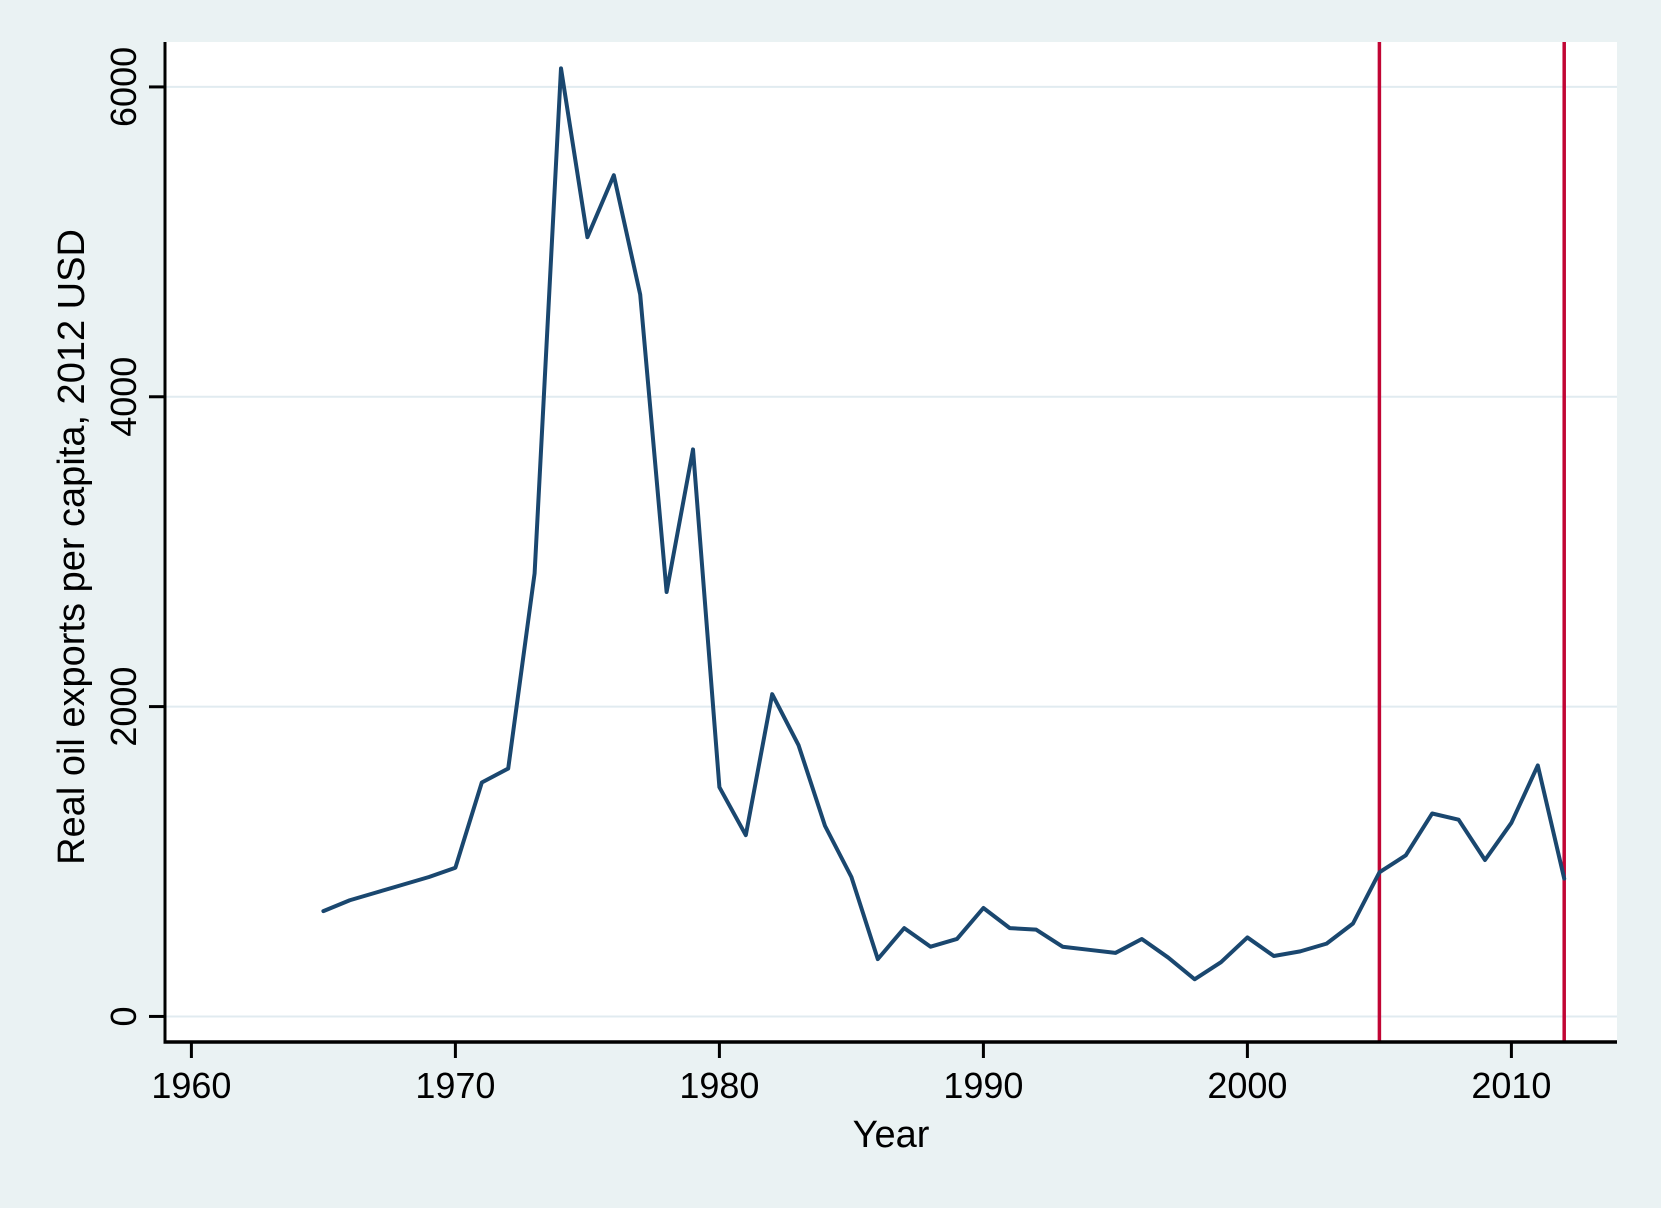  I want to click on x-tick-label: 2010, so click(1511, 1085).